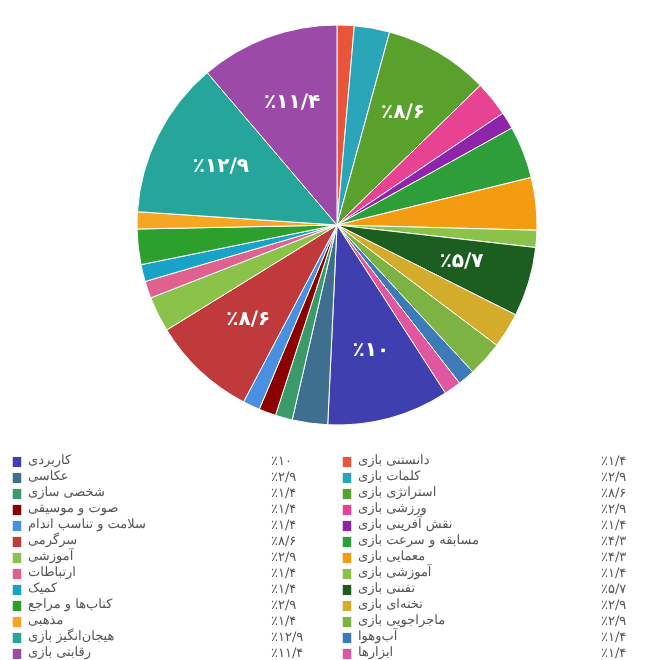 The width and height of the screenshot is (660, 660). Describe the element at coordinates (292, 103) in the screenshot. I see `data-label: ٪۱۱/۴` at that location.